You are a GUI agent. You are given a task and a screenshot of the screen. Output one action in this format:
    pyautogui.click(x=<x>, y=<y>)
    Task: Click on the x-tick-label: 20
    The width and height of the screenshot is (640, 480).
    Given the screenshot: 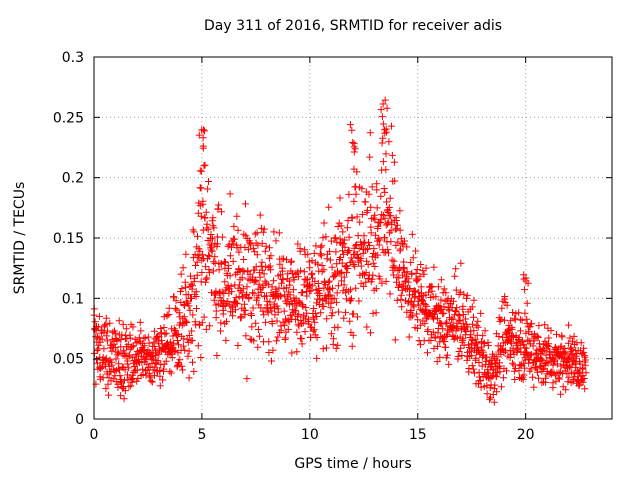 What is the action you would take?
    pyautogui.click(x=526, y=435)
    